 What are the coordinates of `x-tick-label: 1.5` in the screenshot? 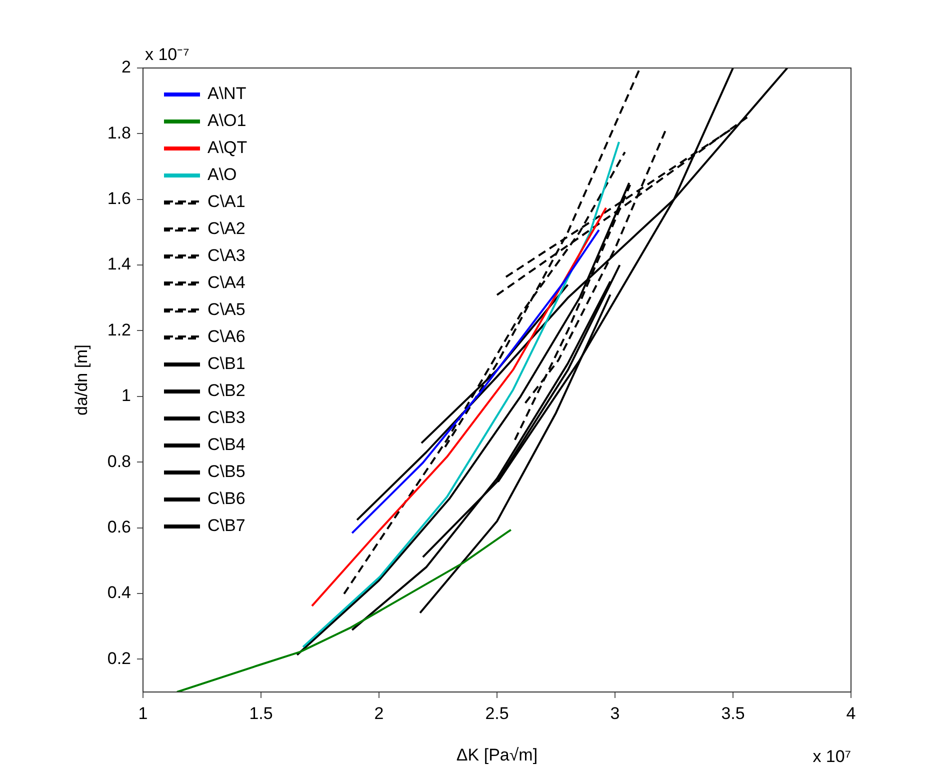 It's located at (261, 713).